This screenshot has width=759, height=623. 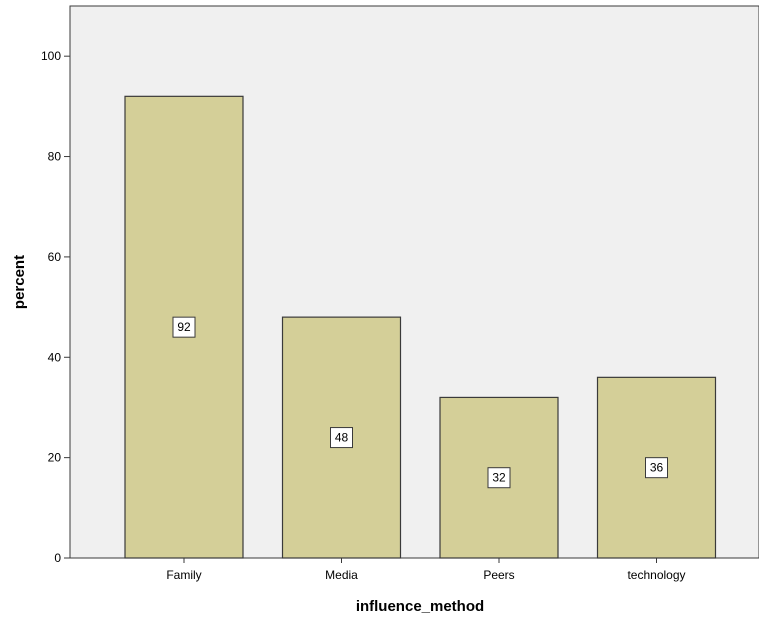 What do you see at coordinates (55, 157) in the screenshot?
I see `y-tick-label: 80` at bounding box center [55, 157].